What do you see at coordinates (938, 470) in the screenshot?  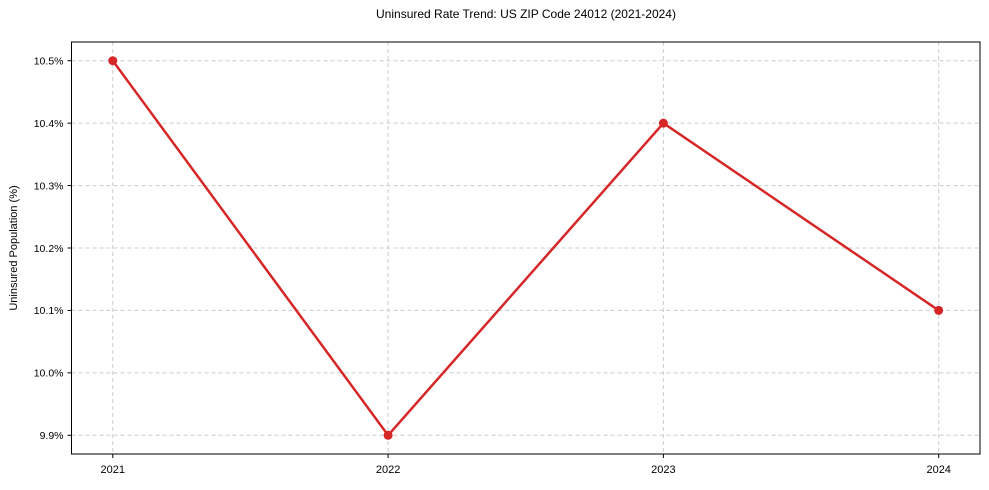 I see `x-tick-label: 2024` at bounding box center [938, 470].